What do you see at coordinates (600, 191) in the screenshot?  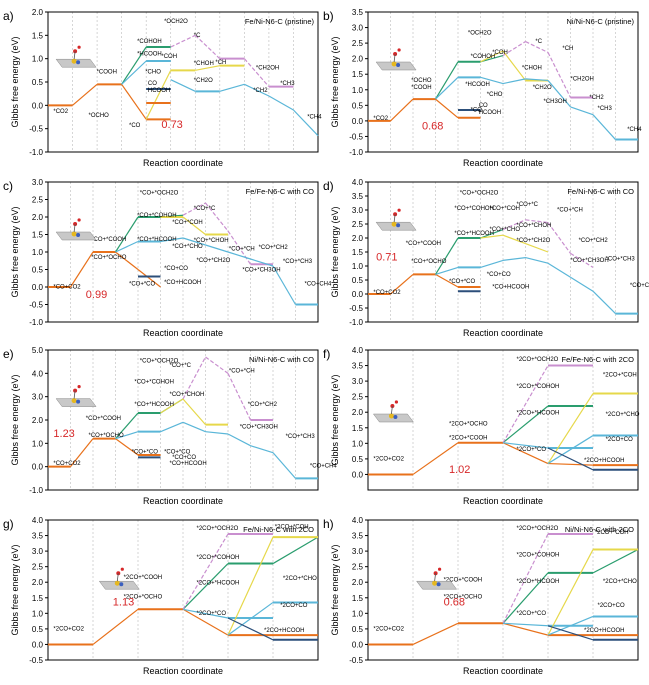 I see `panel-title: Fe/Ni-N6-C with CO` at bounding box center [600, 191].